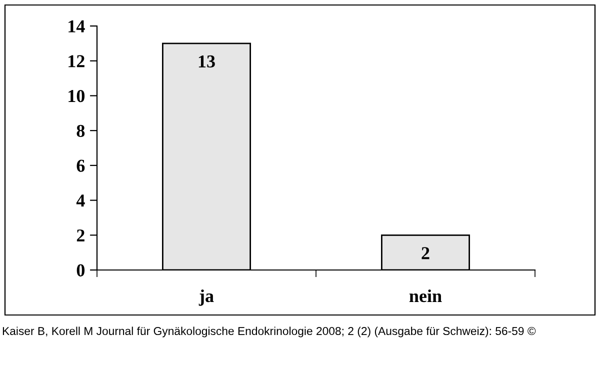 The width and height of the screenshot is (600, 382). I want to click on y-tick-label: 14, so click(76, 26).